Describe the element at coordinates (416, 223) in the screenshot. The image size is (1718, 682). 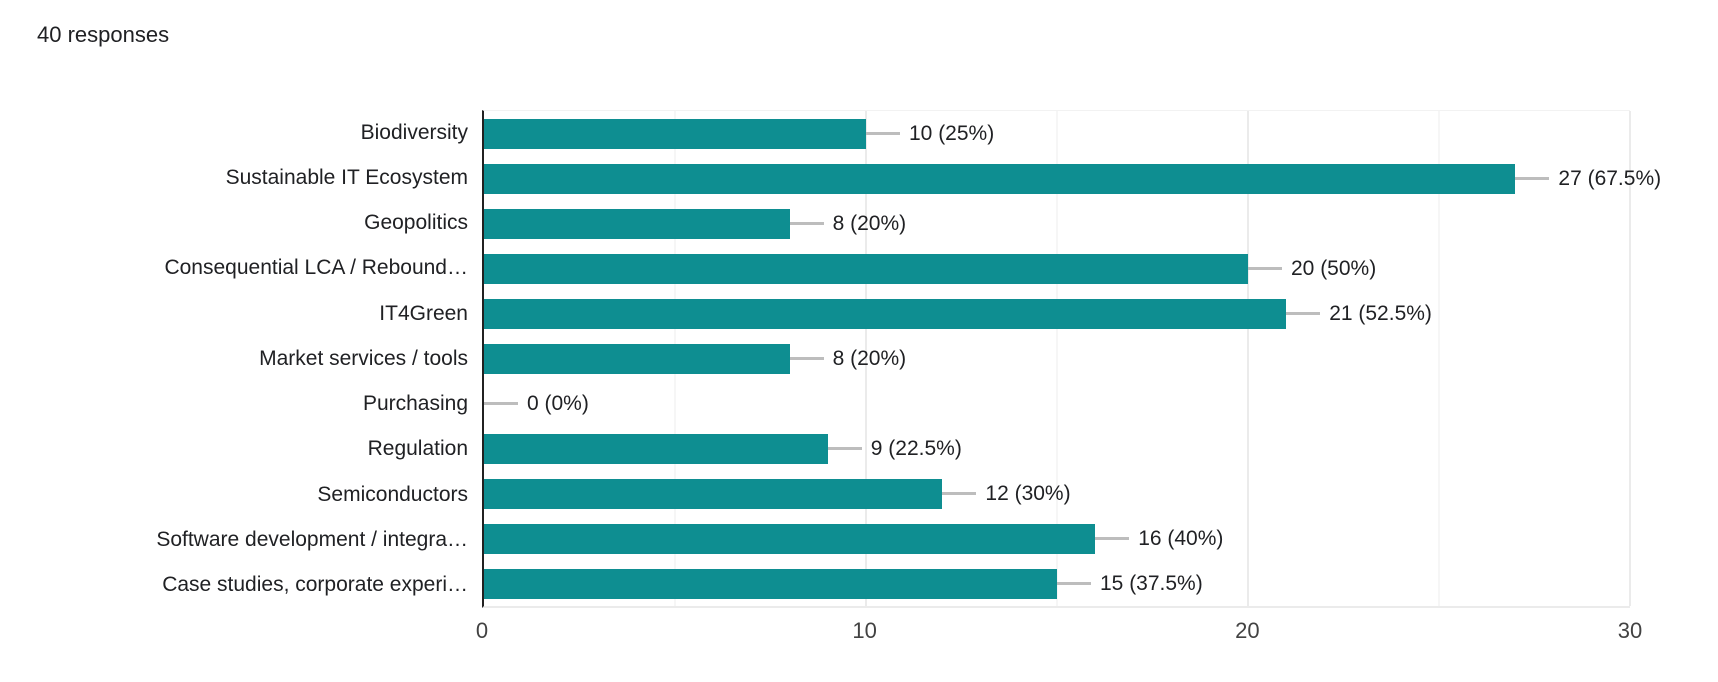
I see `category-label: Geopolitics` at that location.